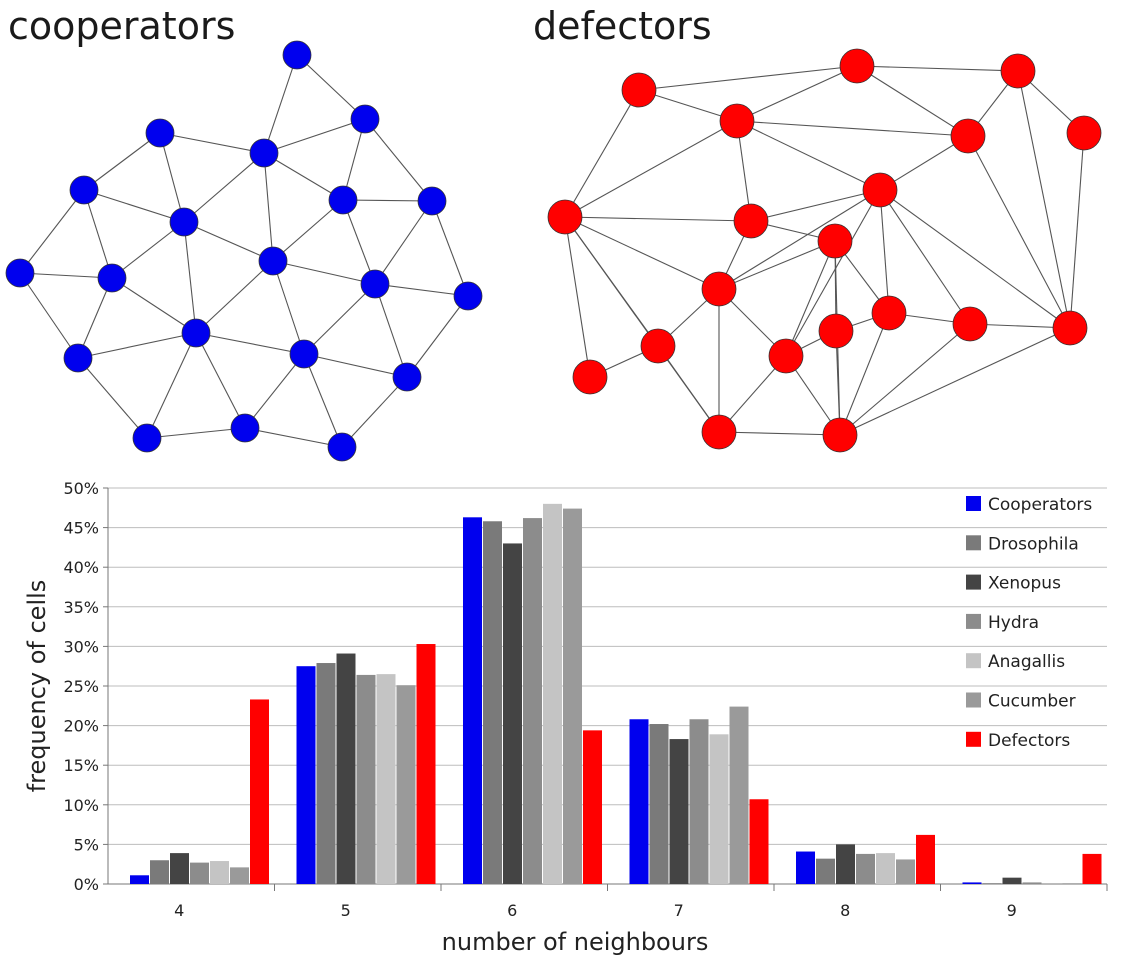  What do you see at coordinates (81, 805) in the screenshot?
I see `y-tick-label: 10%` at bounding box center [81, 805].